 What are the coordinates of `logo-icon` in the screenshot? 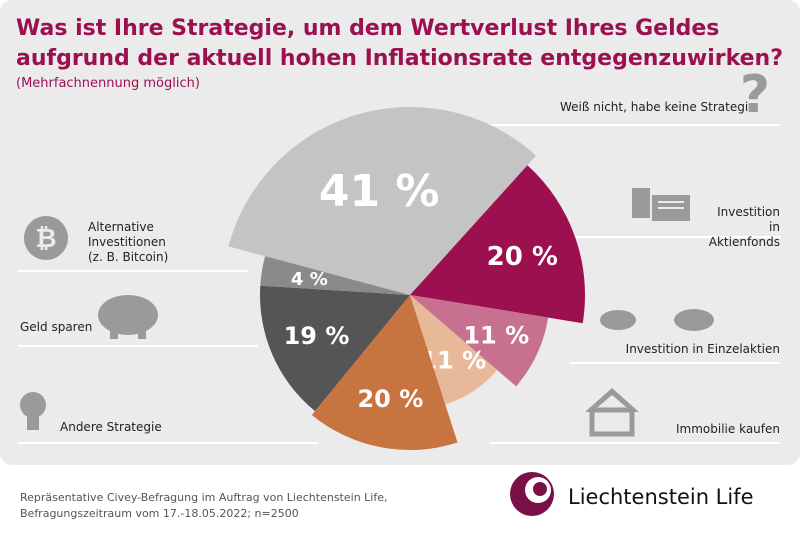 It's located at (532, 494).